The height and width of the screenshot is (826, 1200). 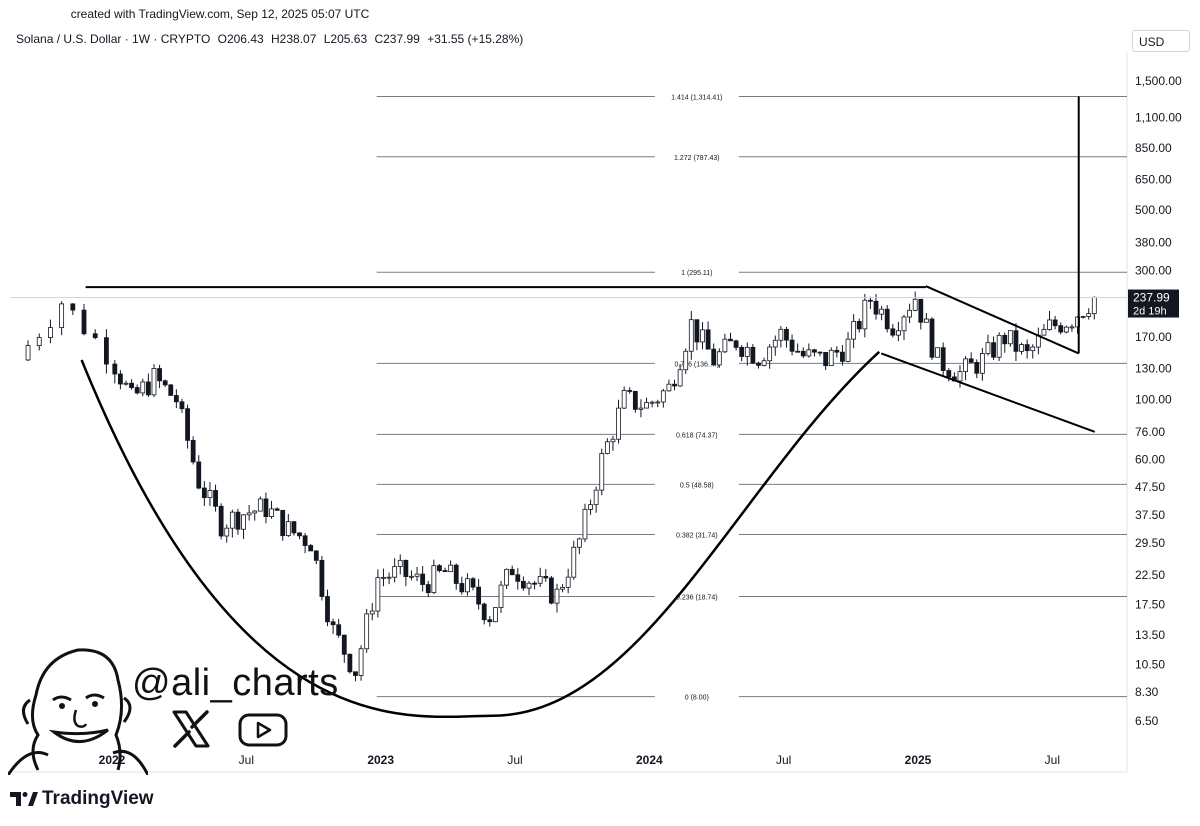 I want to click on fib-level-label: 1.272 (787.43), so click(x=697, y=158).